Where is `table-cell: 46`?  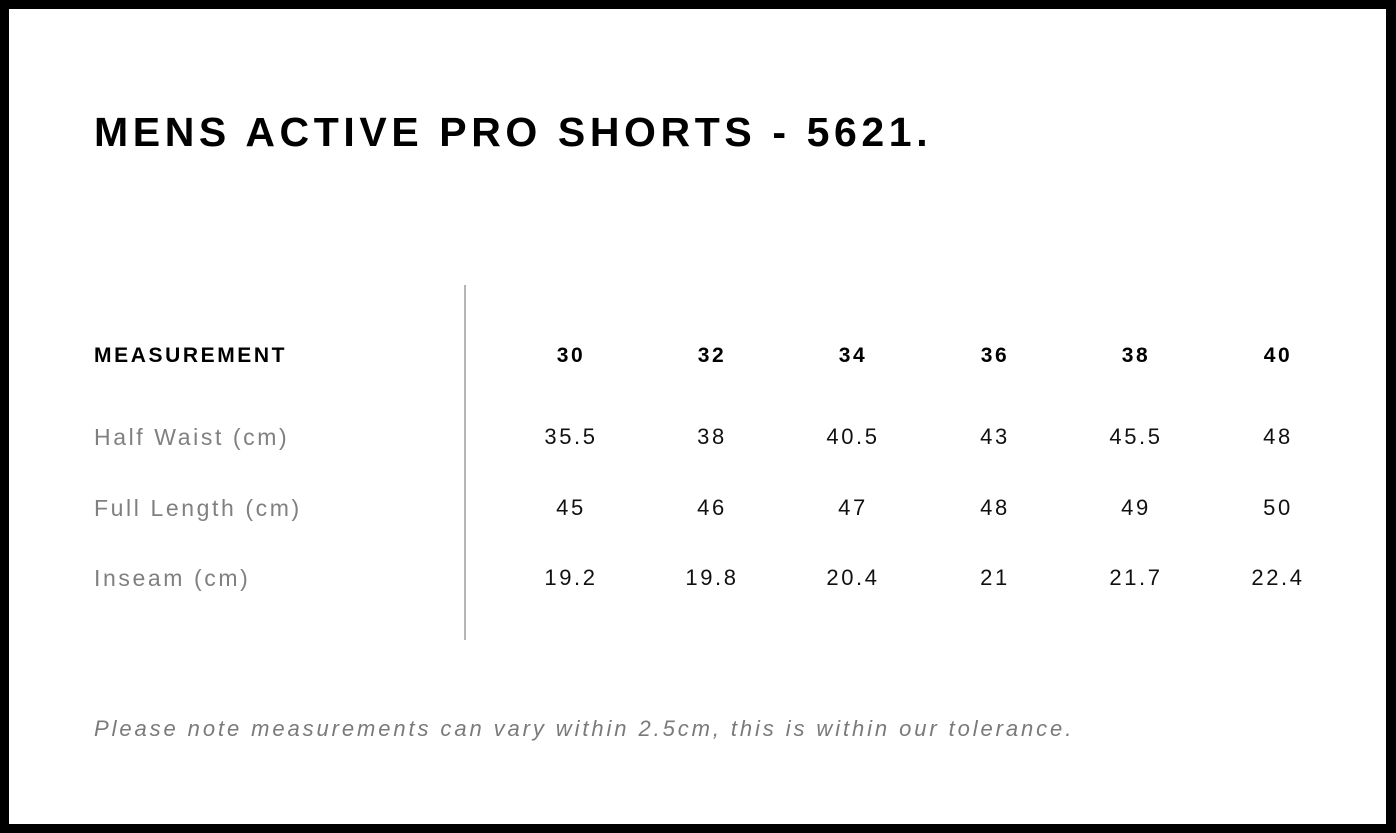
table-cell: 46 is located at coordinates (712, 507).